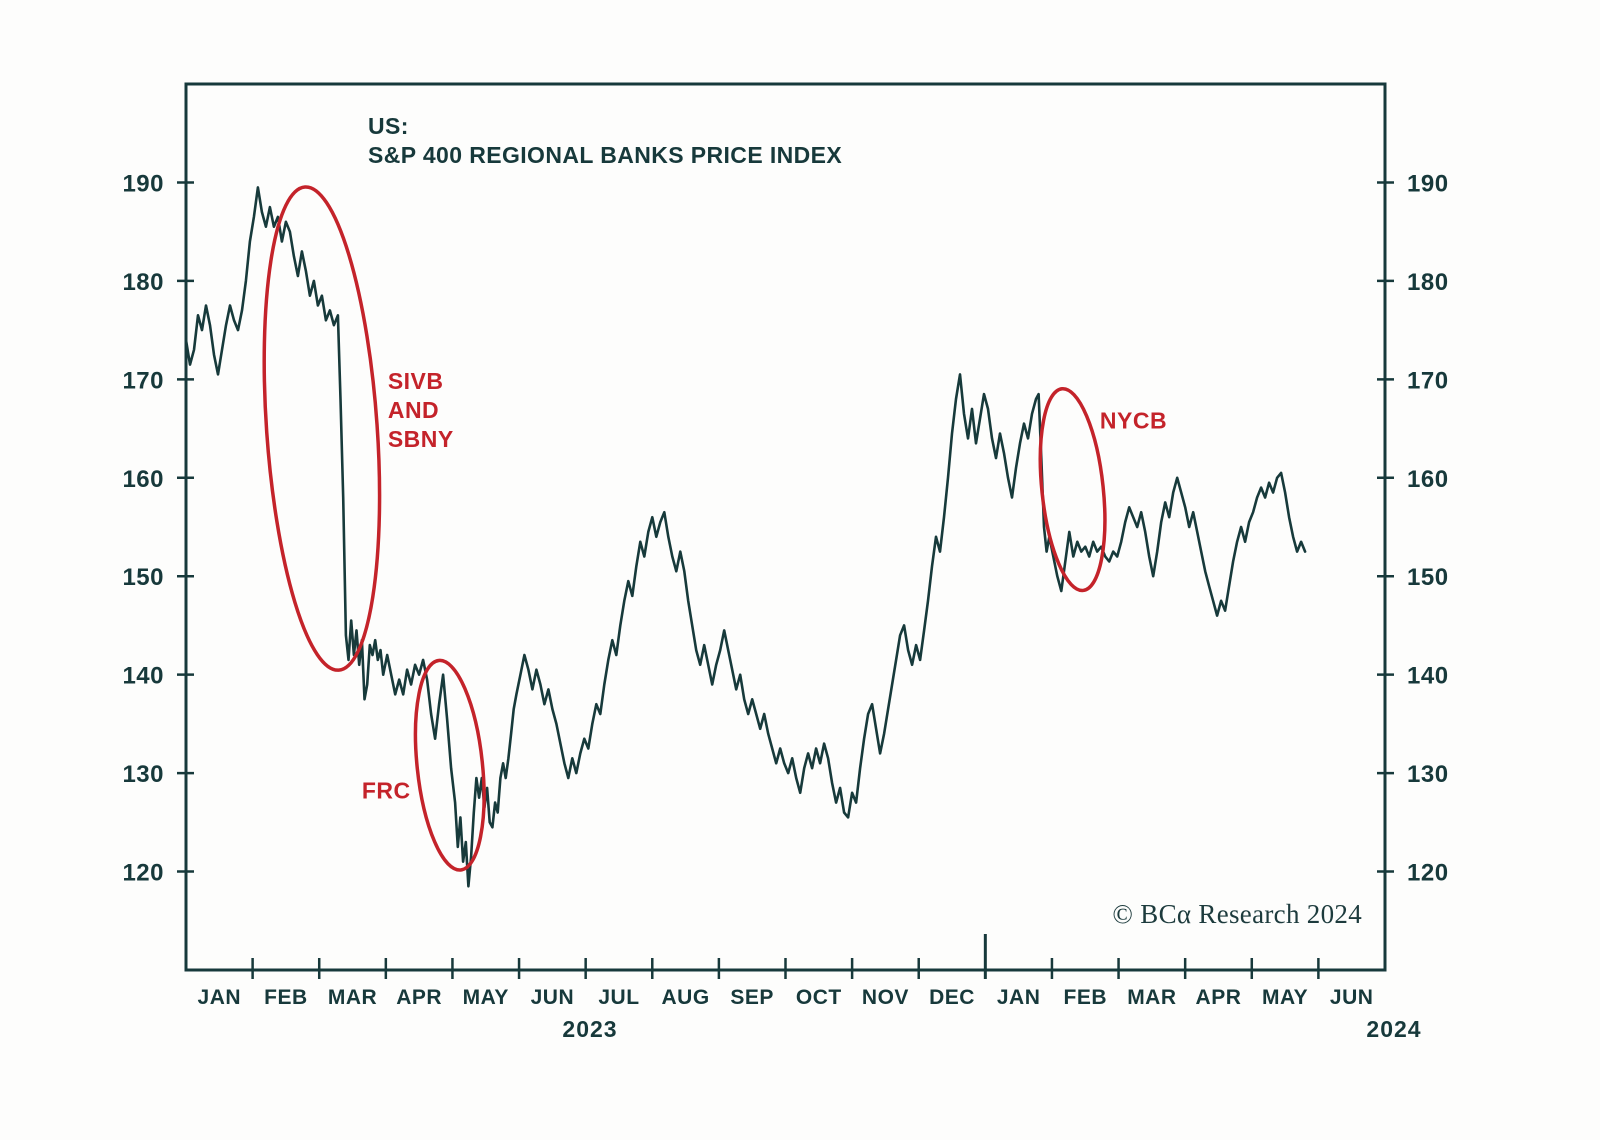 The height and width of the screenshot is (1140, 1600). I want to click on frc-label: FRC, so click(386, 791).